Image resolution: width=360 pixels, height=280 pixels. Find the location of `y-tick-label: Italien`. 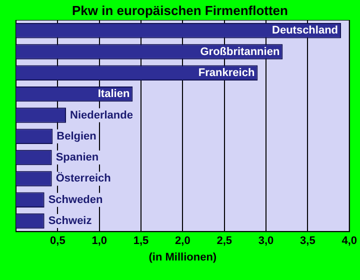

y-tick-label: Italien is located at coordinates (114, 94).